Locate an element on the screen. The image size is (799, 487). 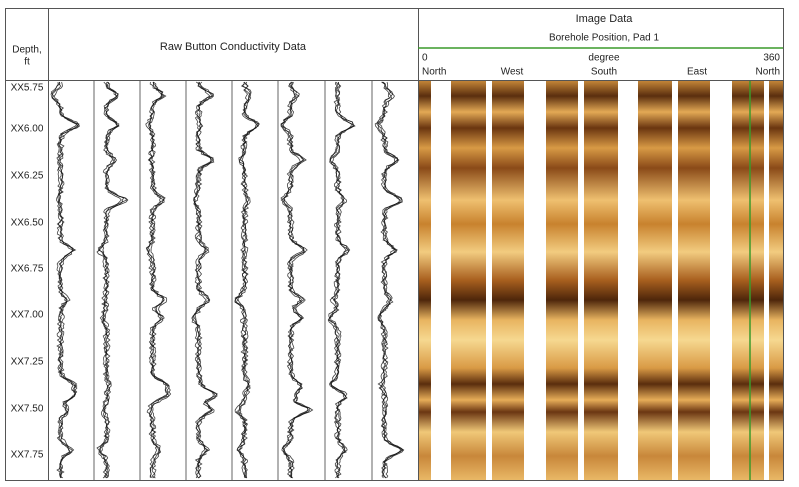
image-subtitle: Borehole Position, Pad 1 is located at coordinates (604, 38).